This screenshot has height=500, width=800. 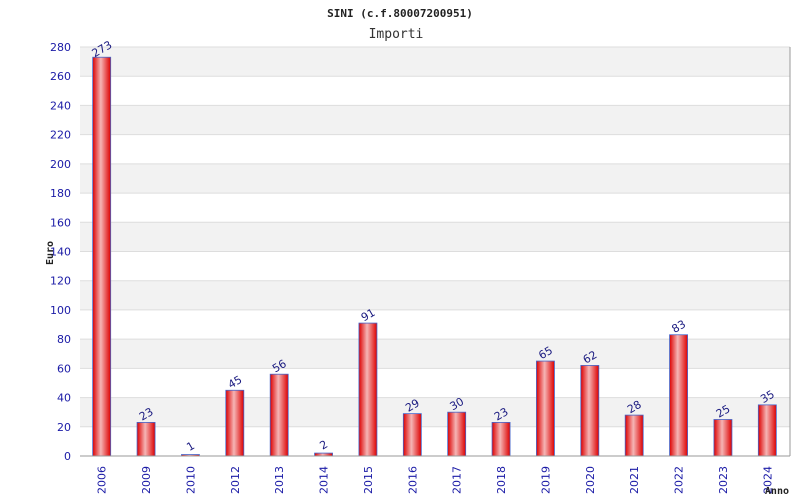 What do you see at coordinates (64, 339) in the screenshot?
I see `y-tick-label: 80` at bounding box center [64, 339].